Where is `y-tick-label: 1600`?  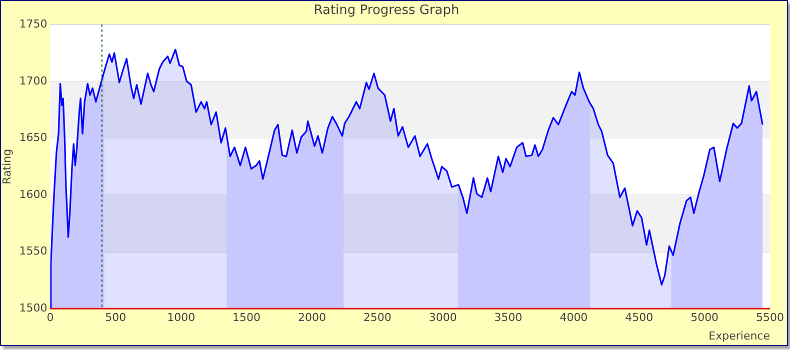
y-tick-label: 1600 is located at coordinates (33, 194).